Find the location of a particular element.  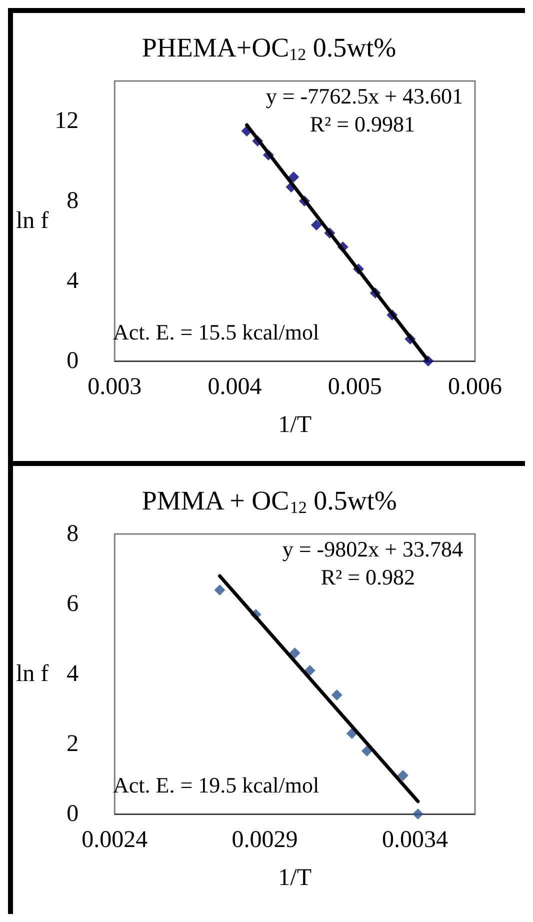

annotation: R² = 0.9981 is located at coordinates (362, 124).